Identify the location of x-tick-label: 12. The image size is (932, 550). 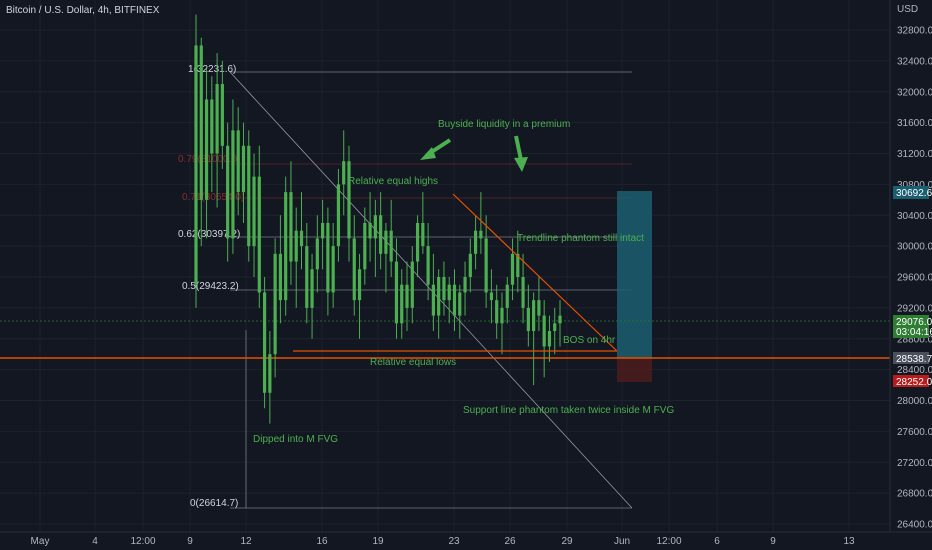
(246, 541).